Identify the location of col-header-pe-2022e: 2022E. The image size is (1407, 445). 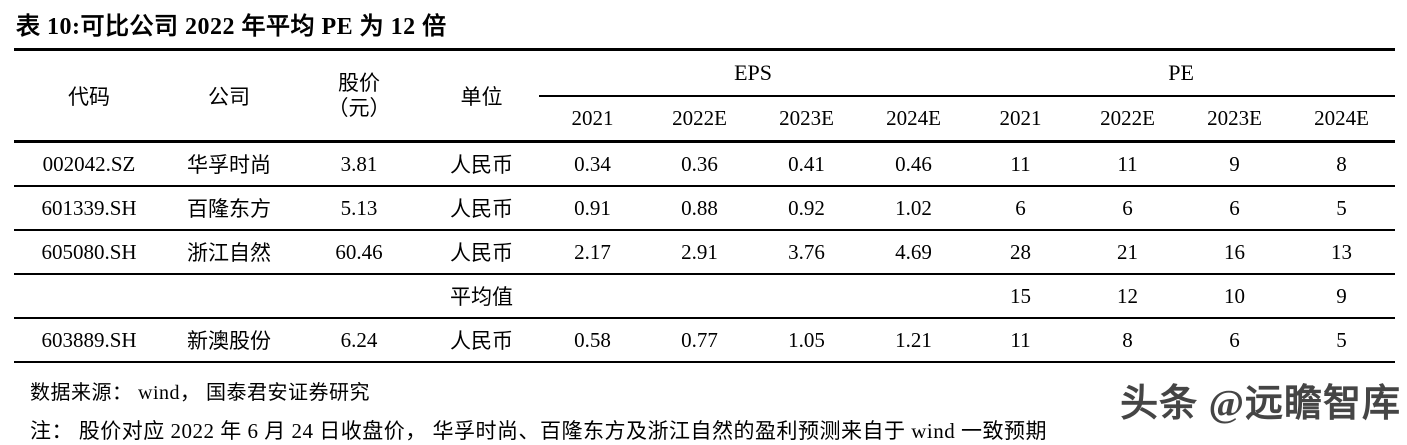
(1128, 119).